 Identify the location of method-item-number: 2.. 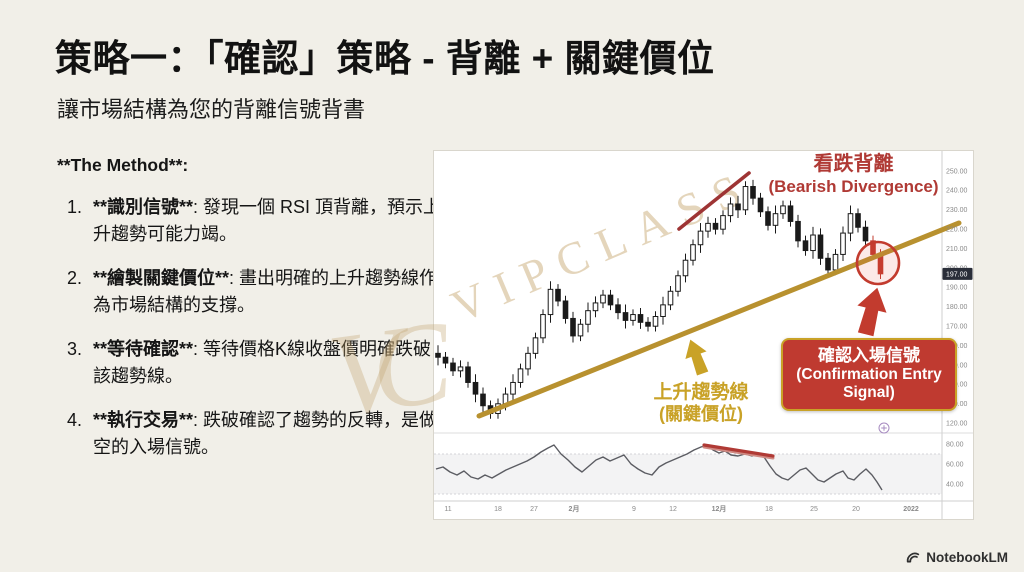
(75, 278).